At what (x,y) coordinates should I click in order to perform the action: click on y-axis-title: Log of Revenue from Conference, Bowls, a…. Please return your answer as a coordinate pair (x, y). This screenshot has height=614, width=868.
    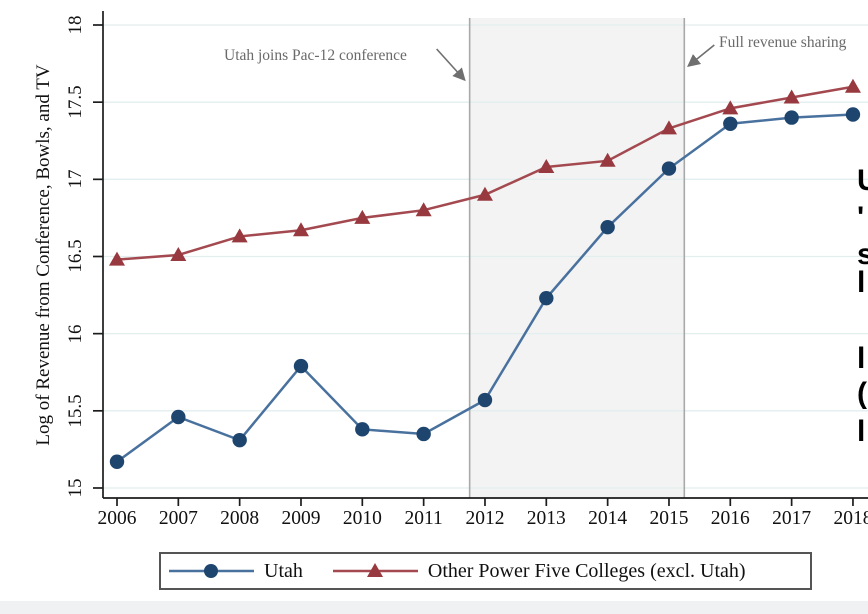
    Looking at the image, I should click on (43, 255).